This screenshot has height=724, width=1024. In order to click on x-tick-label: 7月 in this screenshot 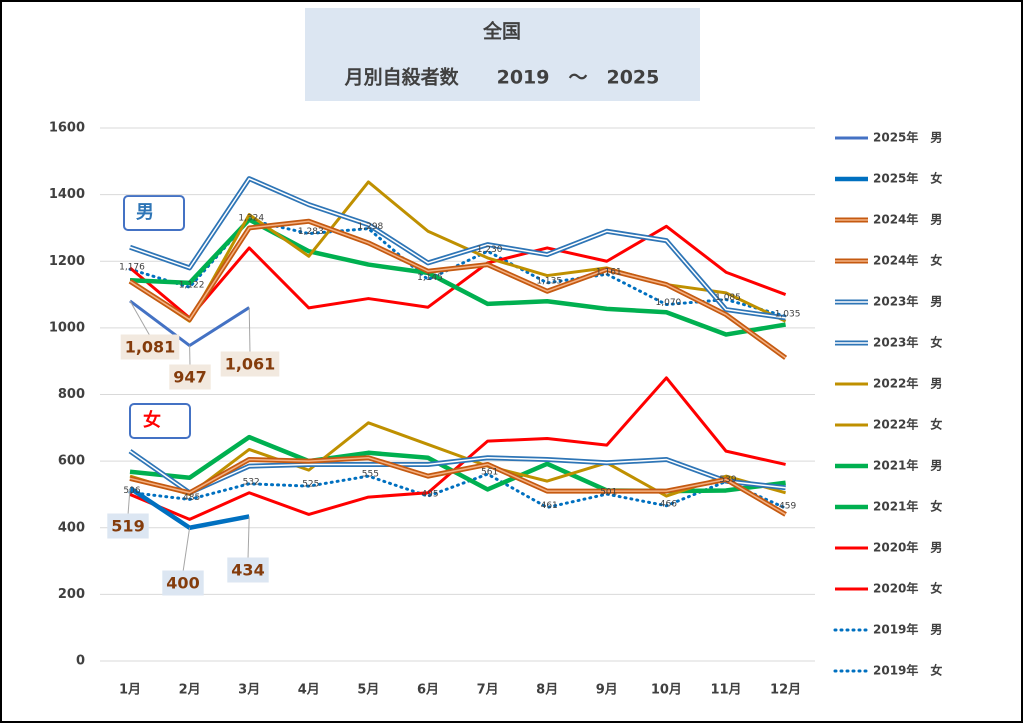, I will do `click(488, 690)`.